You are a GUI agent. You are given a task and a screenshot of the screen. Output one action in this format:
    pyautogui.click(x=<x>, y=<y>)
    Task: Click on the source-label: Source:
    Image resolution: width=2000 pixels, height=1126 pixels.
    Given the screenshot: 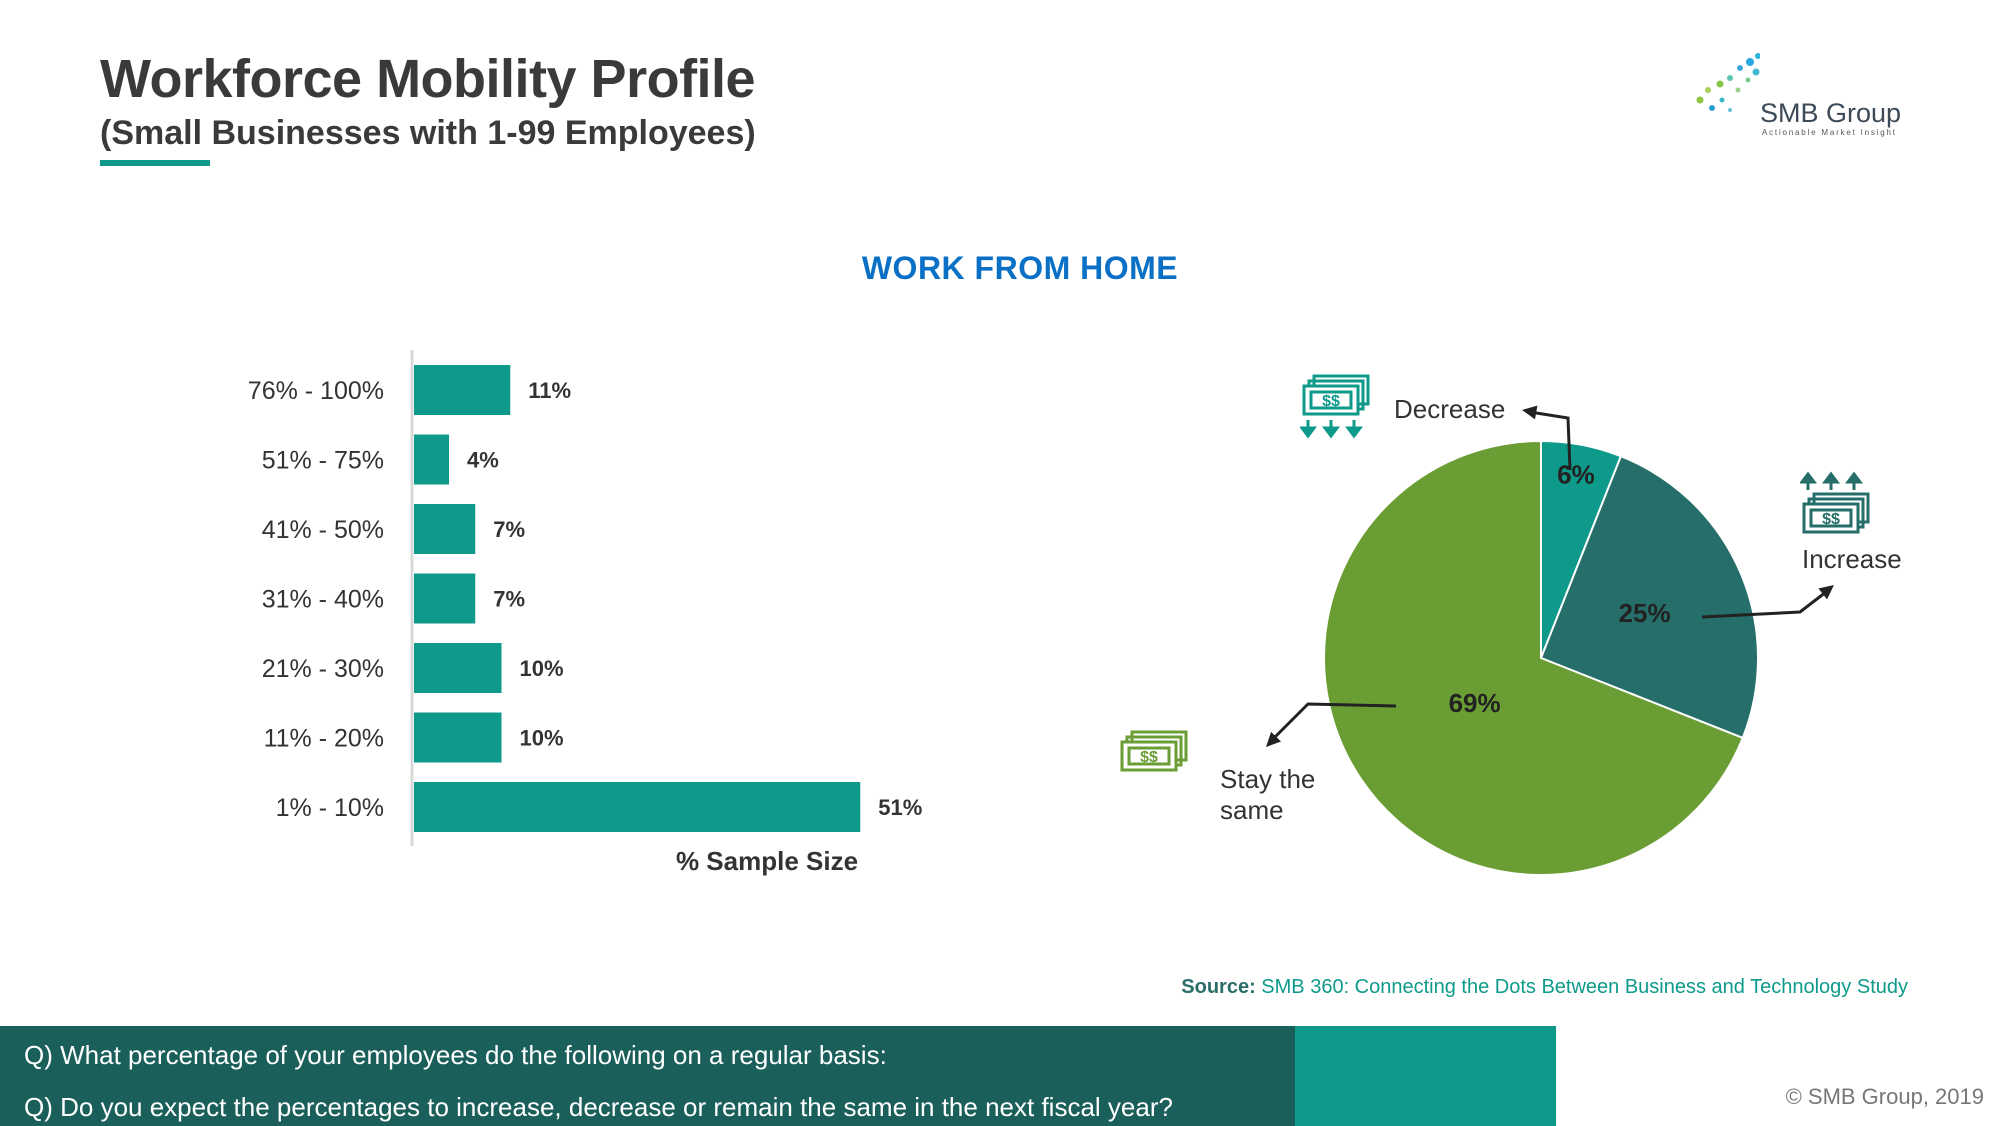 What is the action you would take?
    pyautogui.click(x=1218, y=987)
    